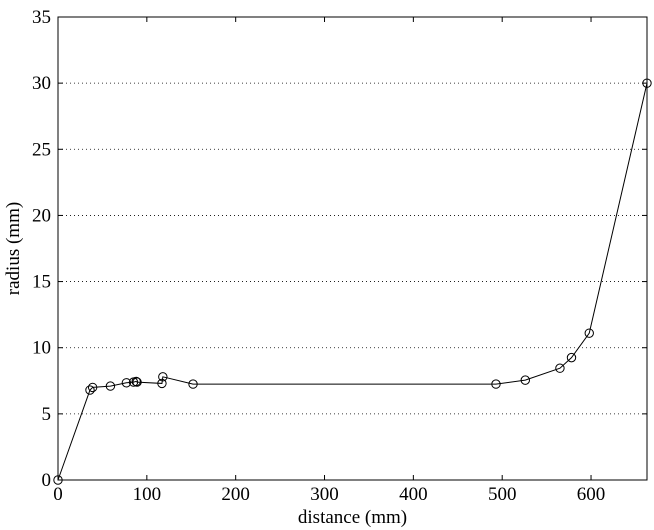 The height and width of the screenshot is (530, 654). What do you see at coordinates (352, 517) in the screenshot?
I see `x-axis-label: distance (mm)` at bounding box center [352, 517].